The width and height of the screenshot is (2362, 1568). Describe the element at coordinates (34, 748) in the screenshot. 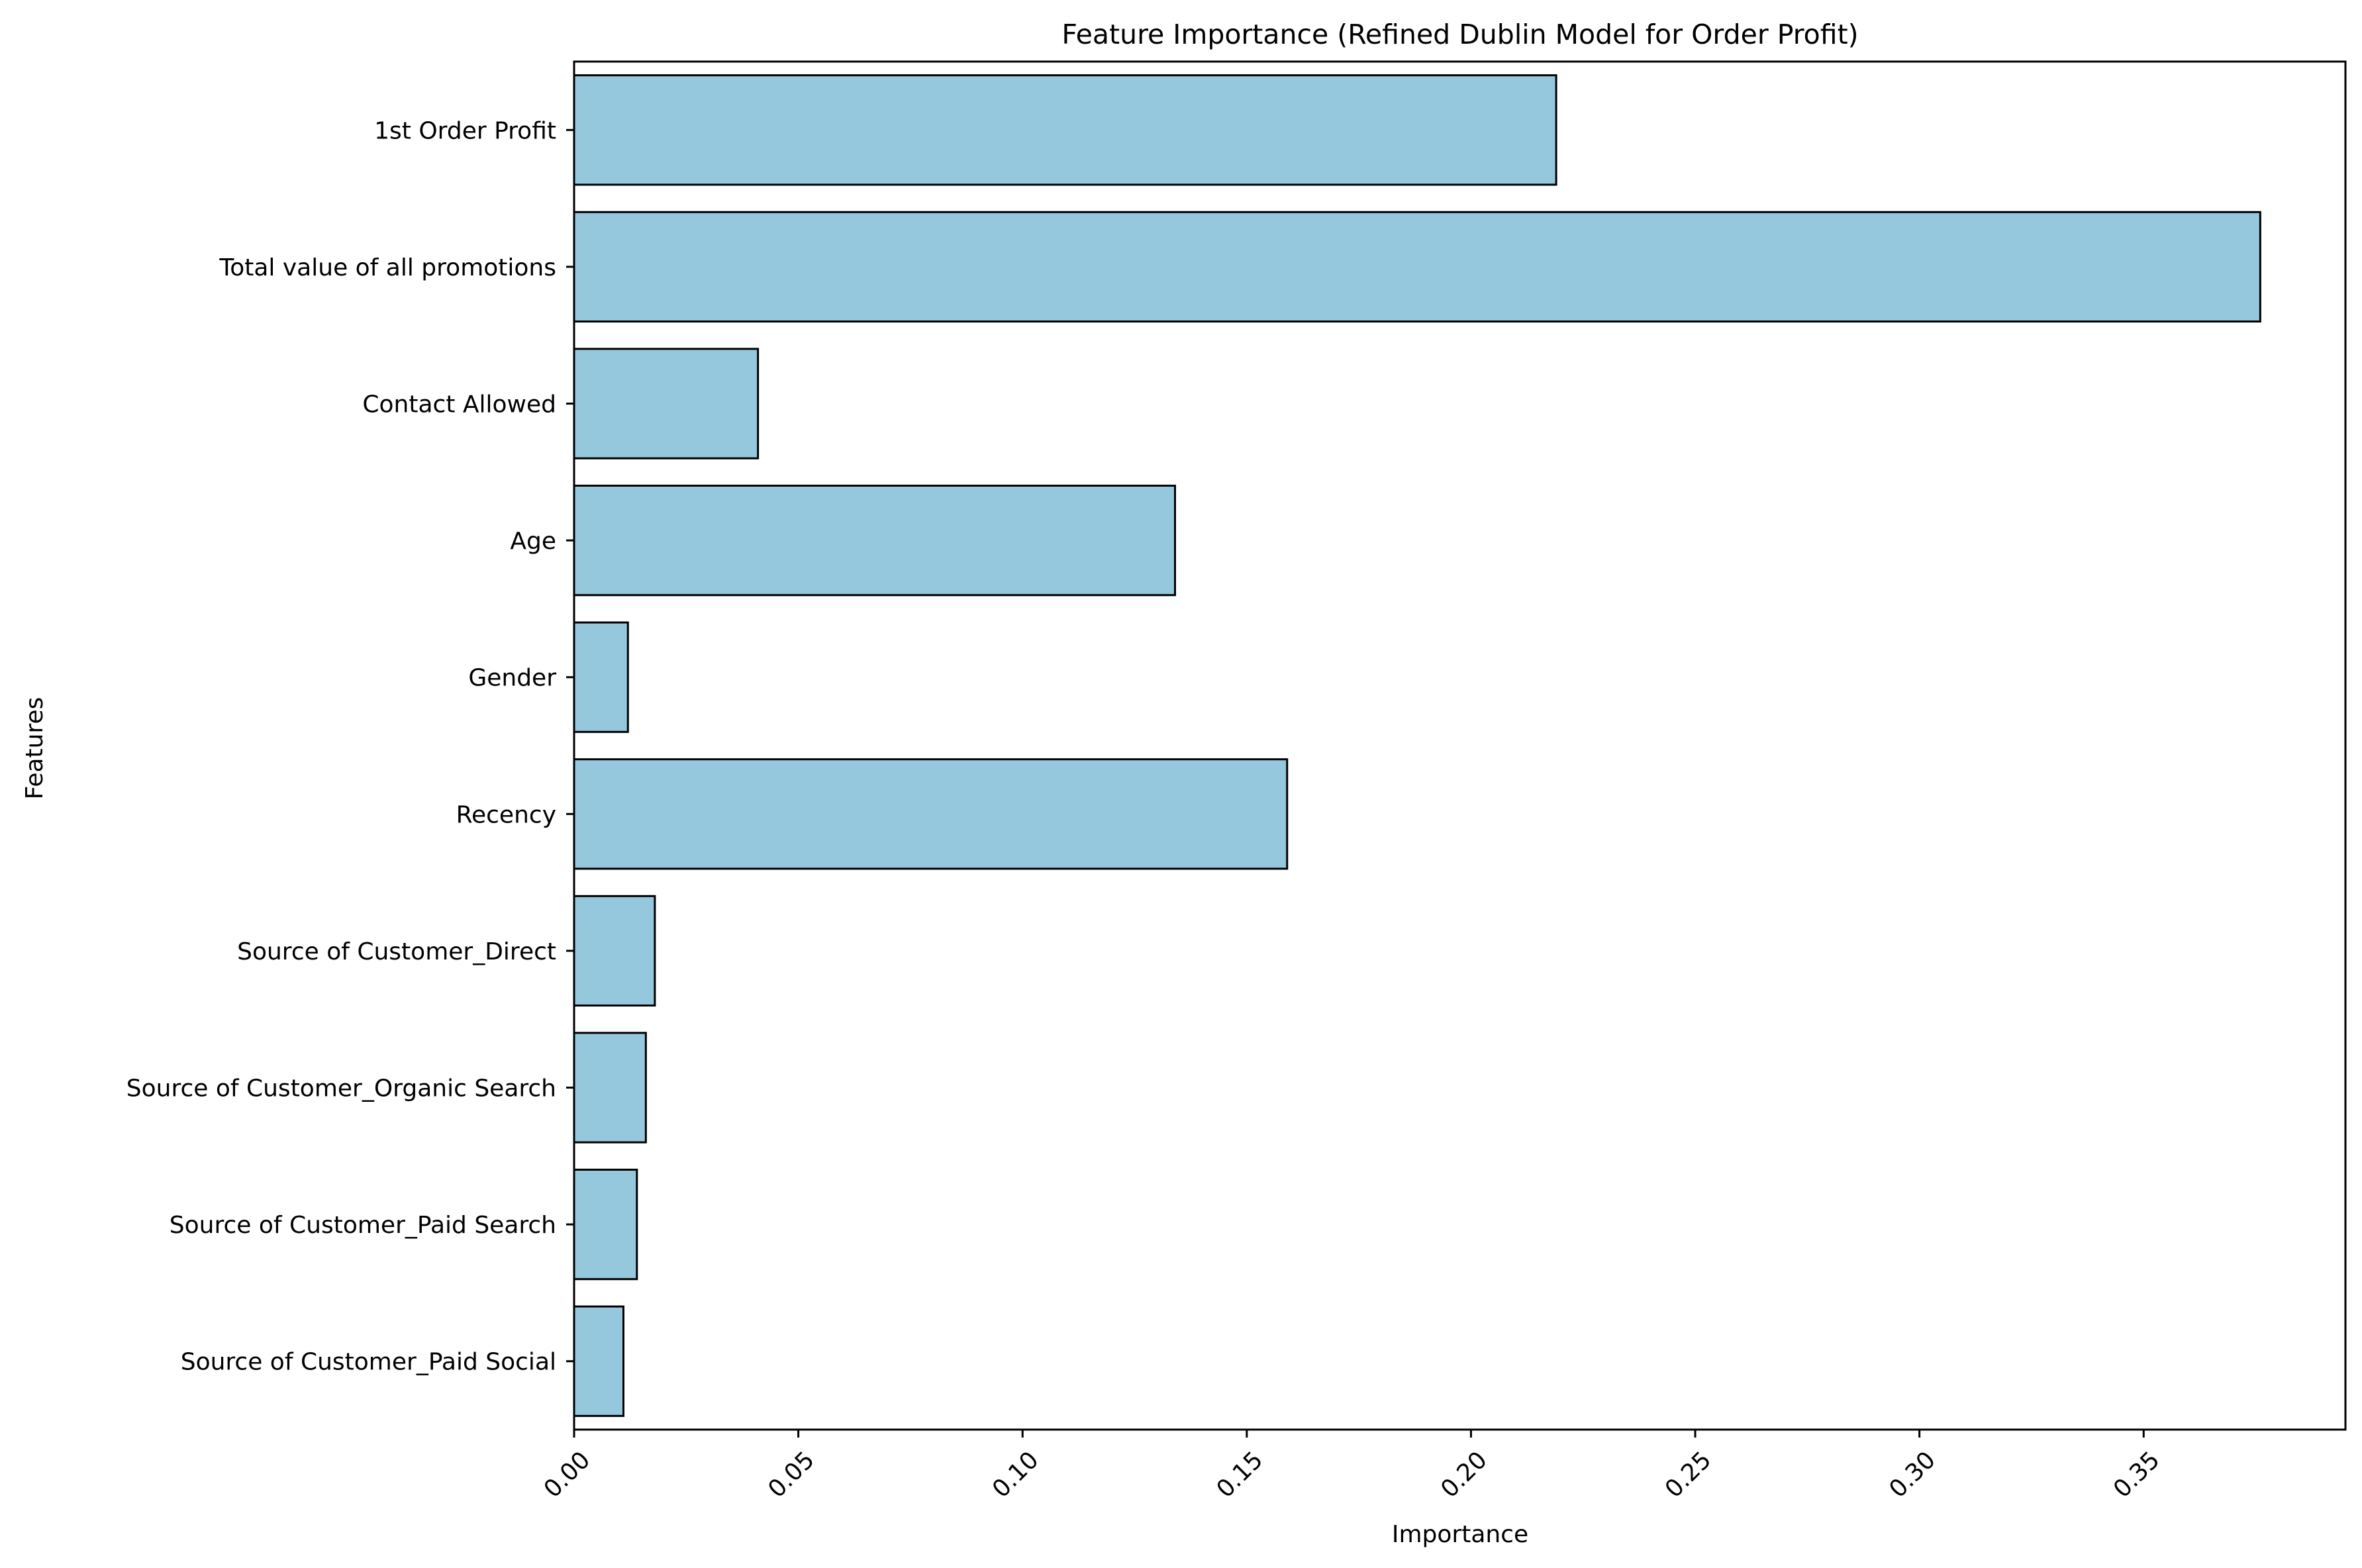

I see `y-axis-label: Features` at that location.